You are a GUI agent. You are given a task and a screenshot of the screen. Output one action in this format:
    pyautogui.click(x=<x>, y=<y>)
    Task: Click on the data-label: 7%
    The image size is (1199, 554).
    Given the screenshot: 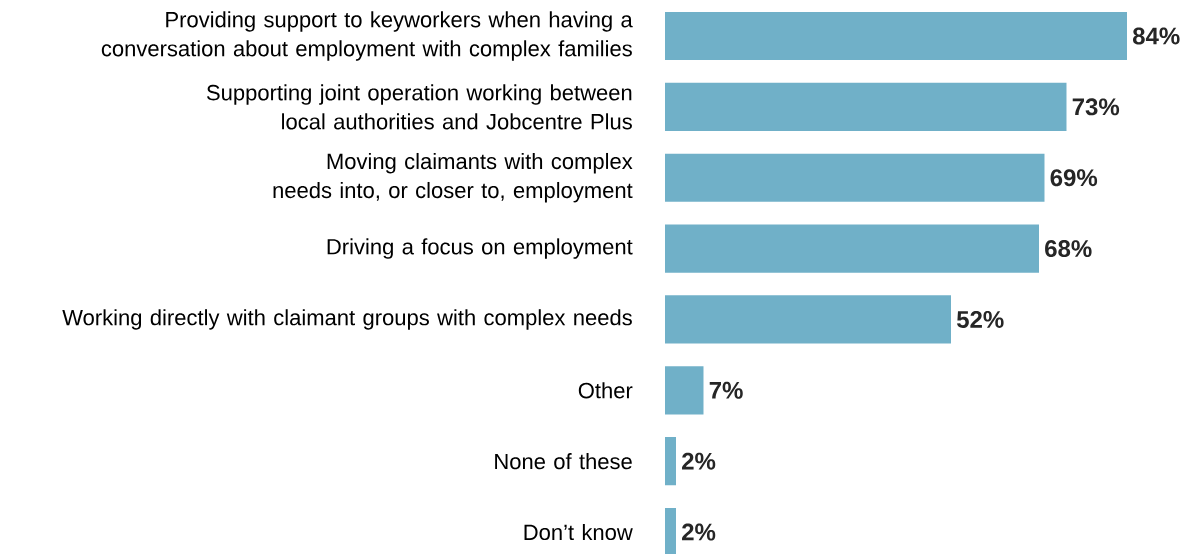 What is the action you would take?
    pyautogui.click(x=726, y=390)
    